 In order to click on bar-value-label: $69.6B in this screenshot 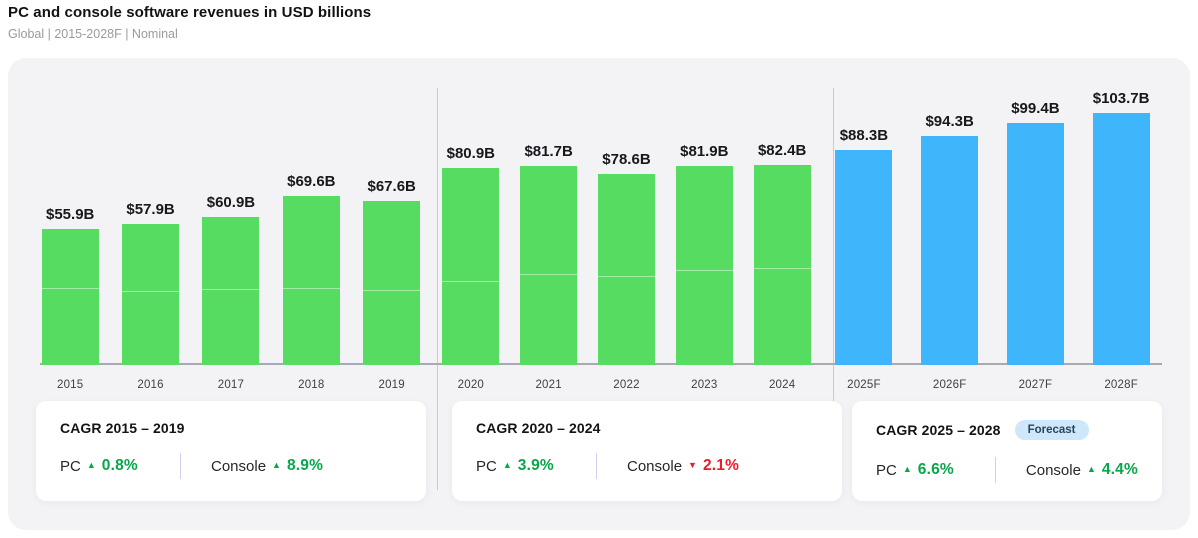, I will do `click(311, 181)`.